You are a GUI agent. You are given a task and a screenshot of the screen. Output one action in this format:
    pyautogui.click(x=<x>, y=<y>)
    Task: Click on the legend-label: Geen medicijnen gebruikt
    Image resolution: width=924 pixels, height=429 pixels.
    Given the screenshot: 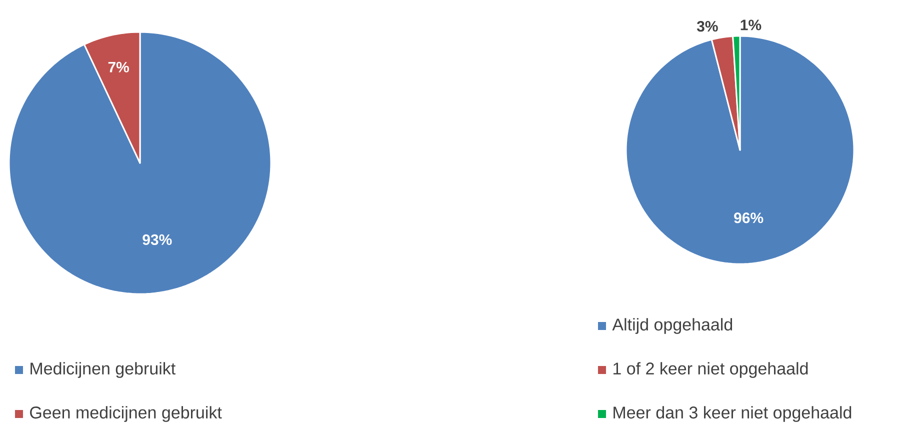 What is the action you would take?
    pyautogui.click(x=126, y=414)
    